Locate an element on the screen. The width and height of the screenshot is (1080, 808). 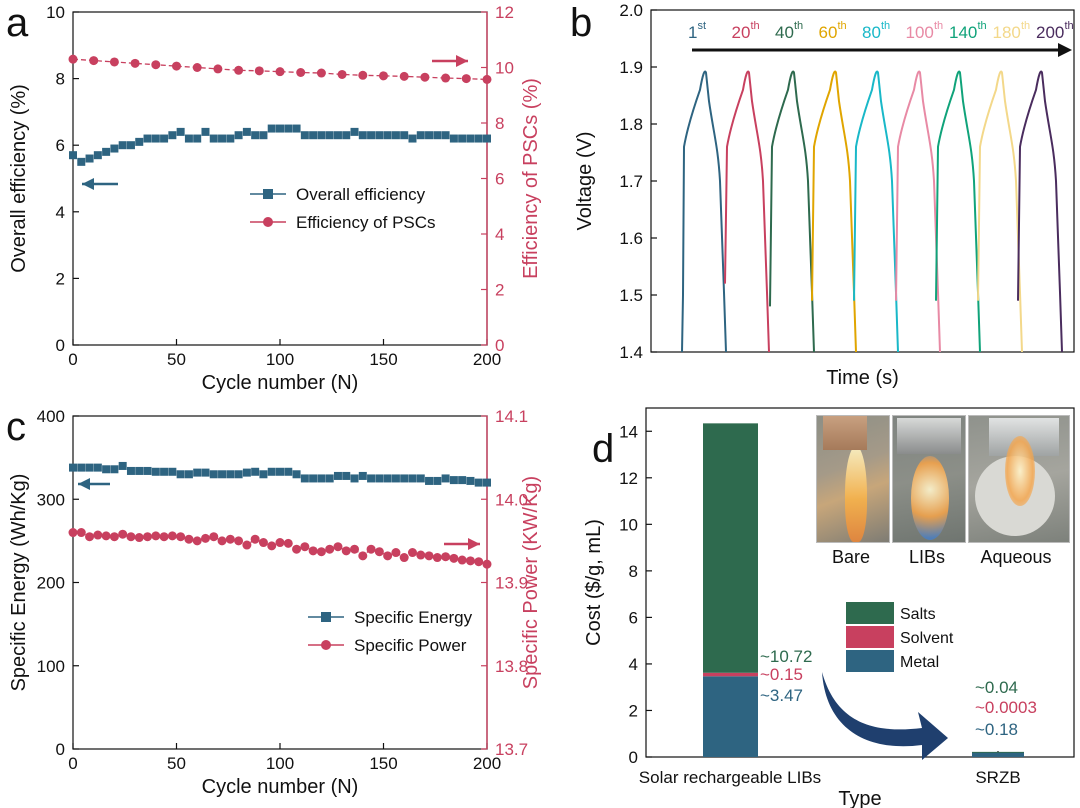
legend-label-1: Efficiency of PSCs is located at coordinates (366, 222).